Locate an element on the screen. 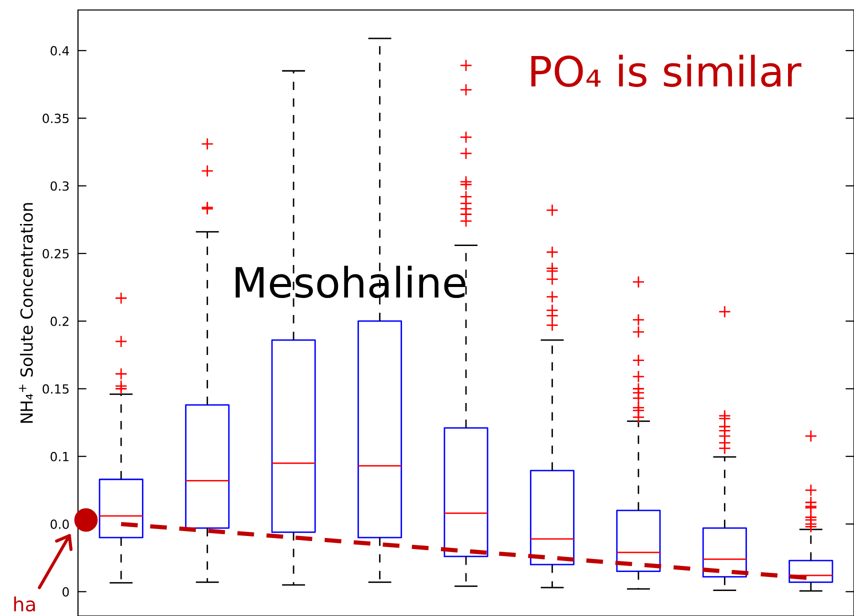 This screenshot has width=854, height=616. y-tick-label: 0 is located at coordinates (65, 592).